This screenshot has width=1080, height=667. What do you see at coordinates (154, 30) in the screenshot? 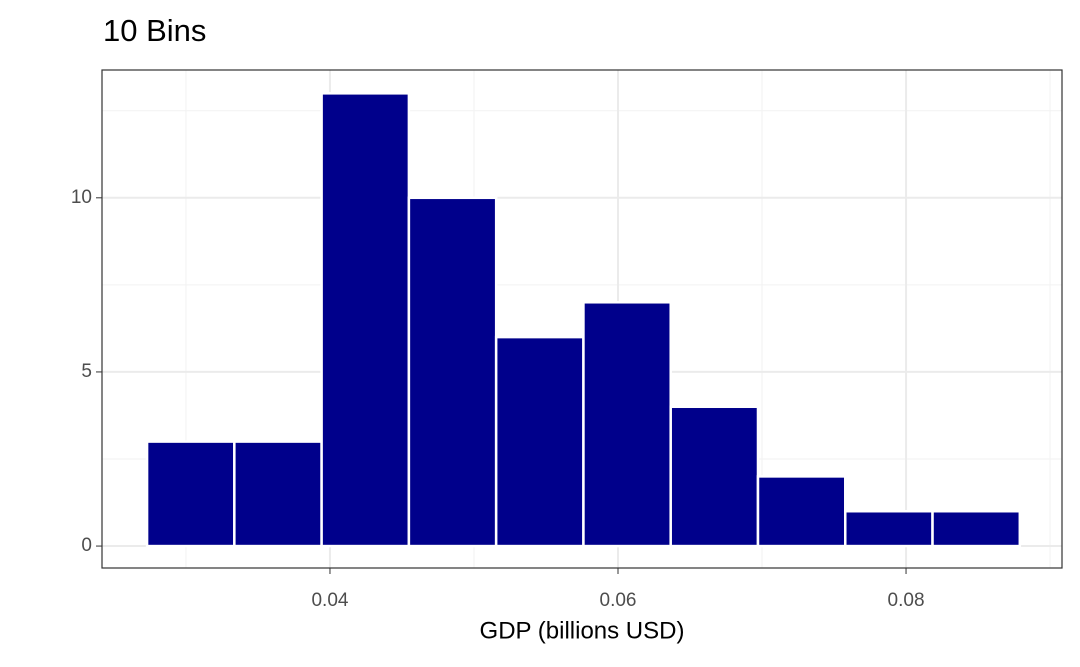
I see `chart-title: 10 Bins` at bounding box center [154, 30].